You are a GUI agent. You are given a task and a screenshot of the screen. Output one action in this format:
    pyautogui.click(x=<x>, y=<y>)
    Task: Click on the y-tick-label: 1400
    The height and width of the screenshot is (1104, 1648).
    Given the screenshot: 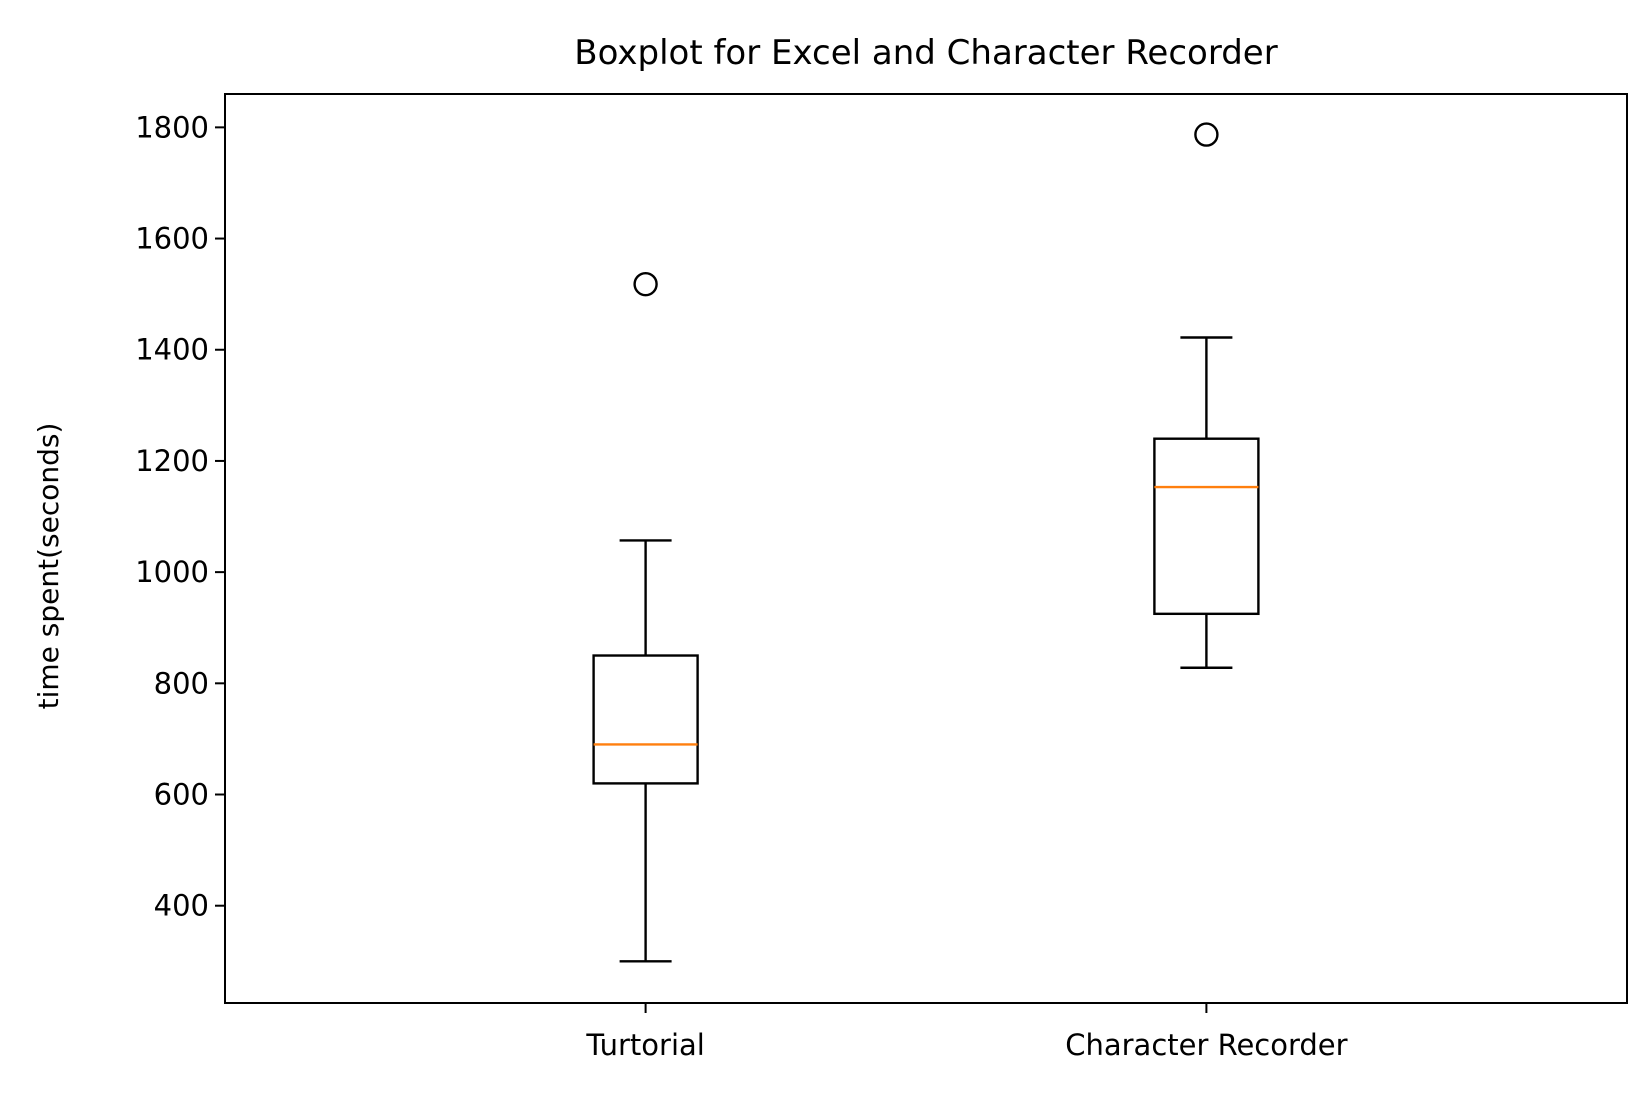 What is the action you would take?
    pyautogui.click(x=172, y=350)
    